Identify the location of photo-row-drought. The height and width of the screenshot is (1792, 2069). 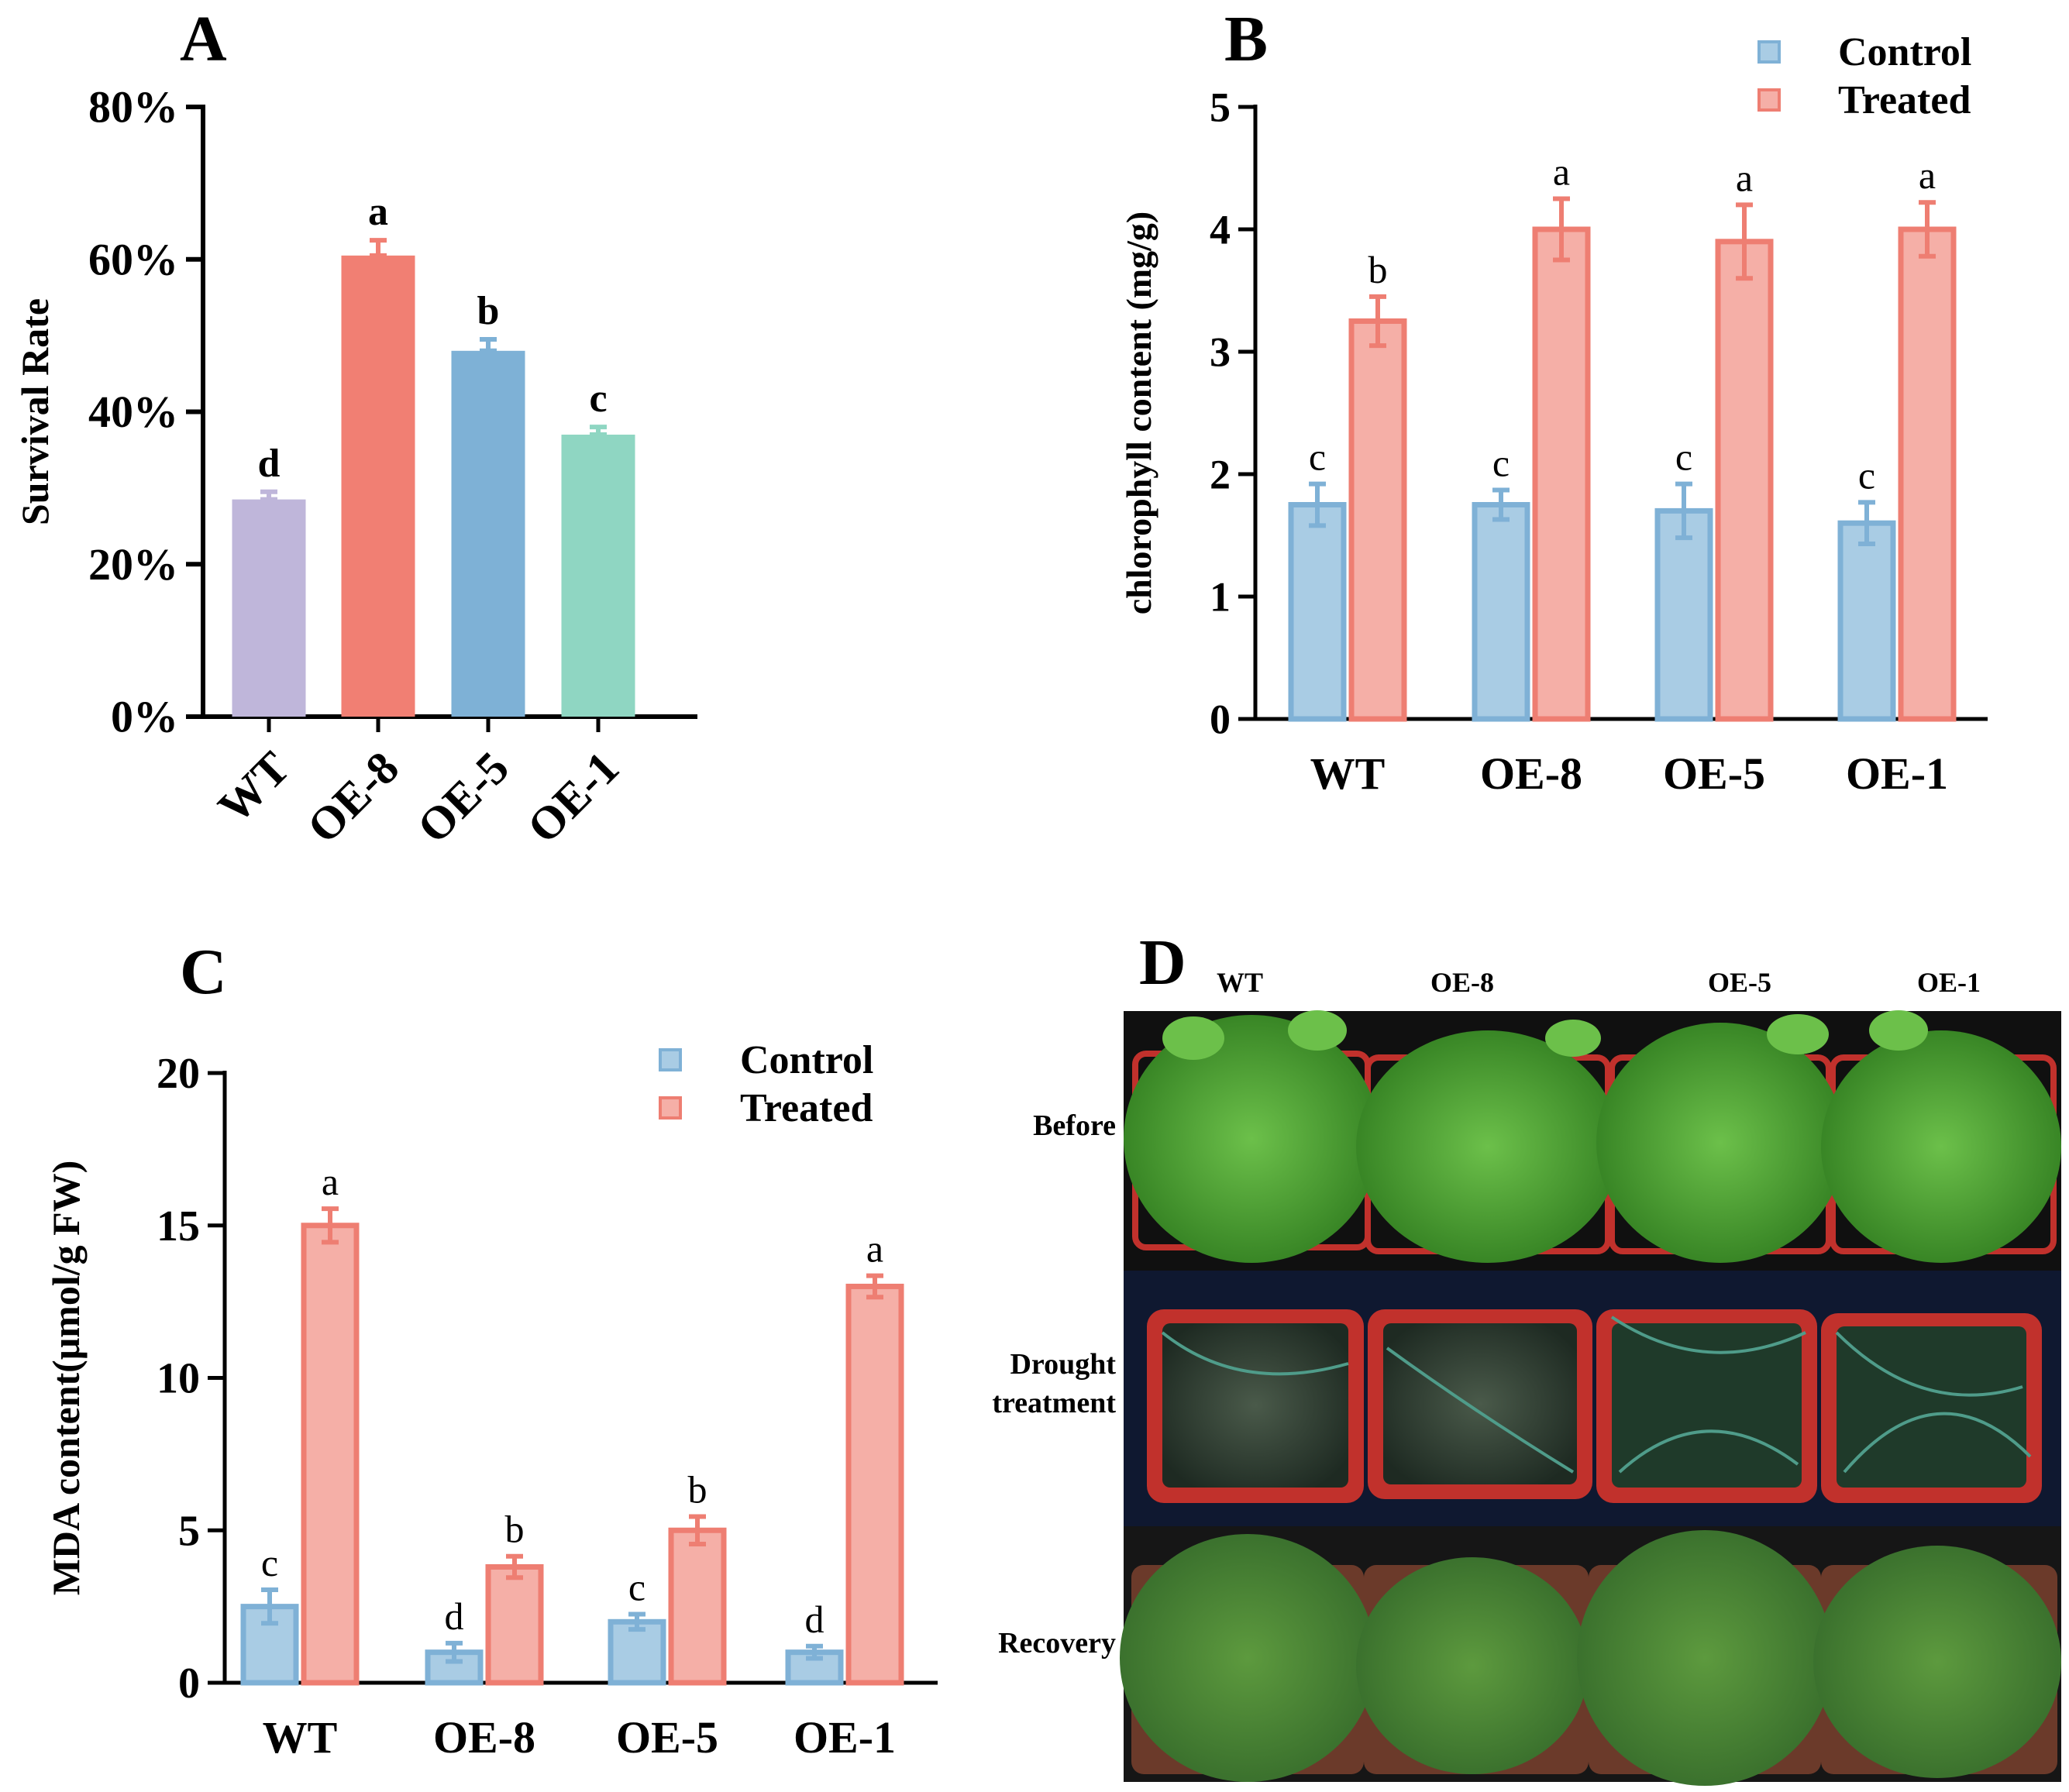
(1592, 1398).